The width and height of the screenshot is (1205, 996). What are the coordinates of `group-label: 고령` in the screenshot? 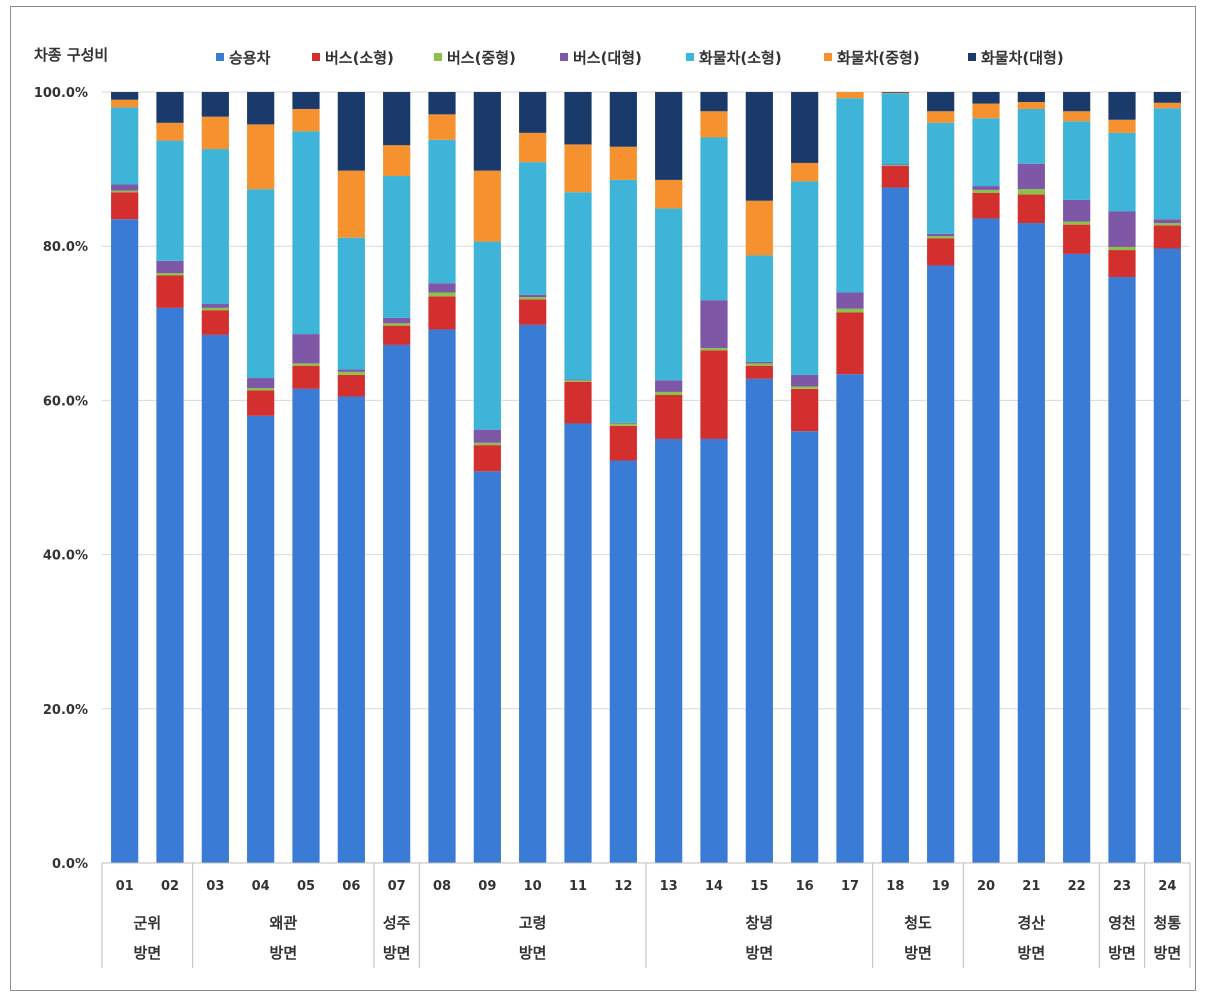 It's located at (533, 923).